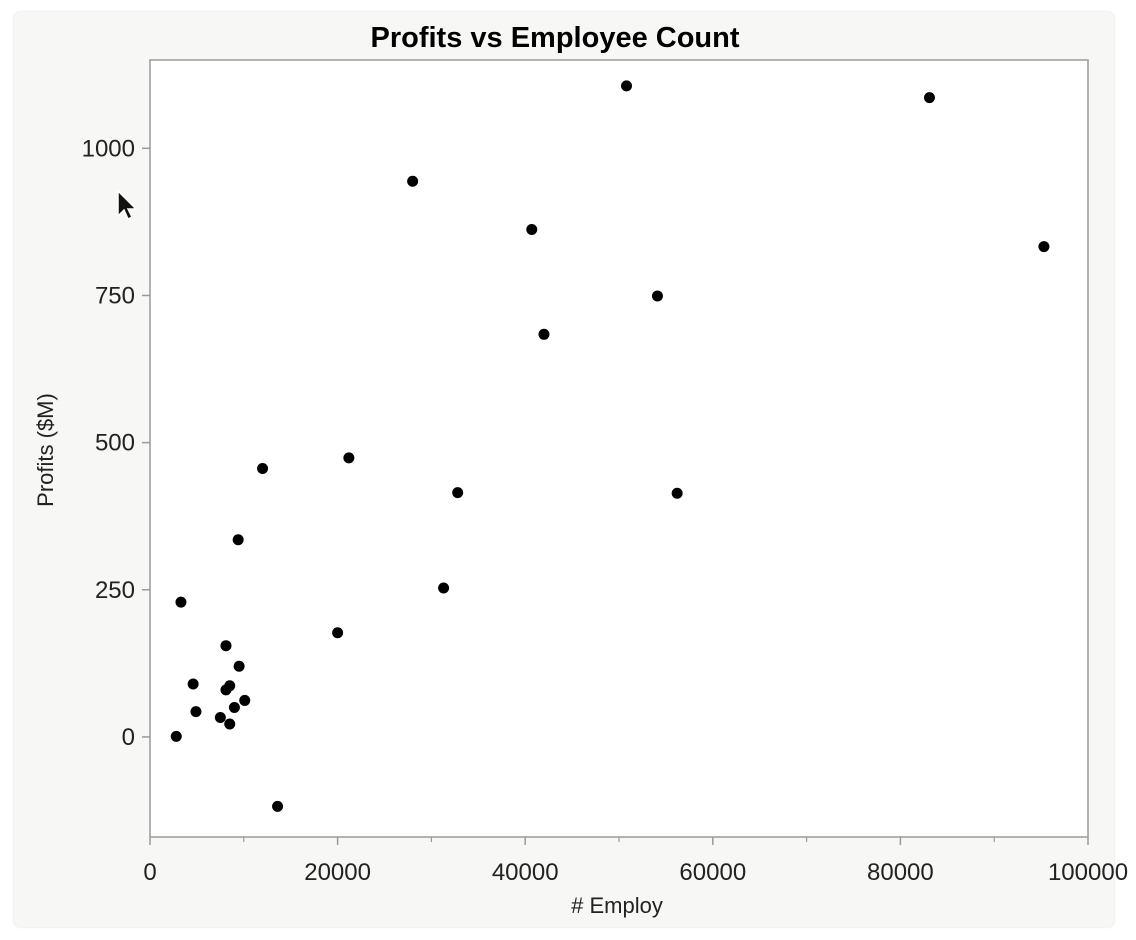 Image resolution: width=1136 pixels, height=940 pixels. Describe the element at coordinates (149, 872) in the screenshot. I see `x-tick-label: 0` at that location.